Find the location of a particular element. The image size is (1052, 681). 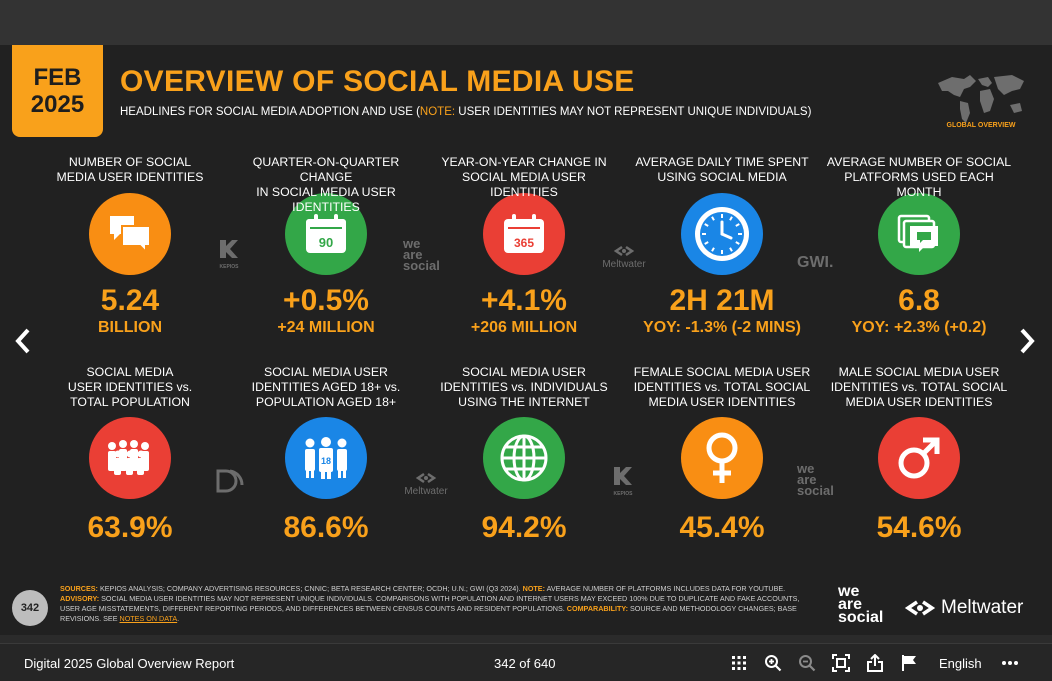

share-icon is located at coordinates (875, 663).